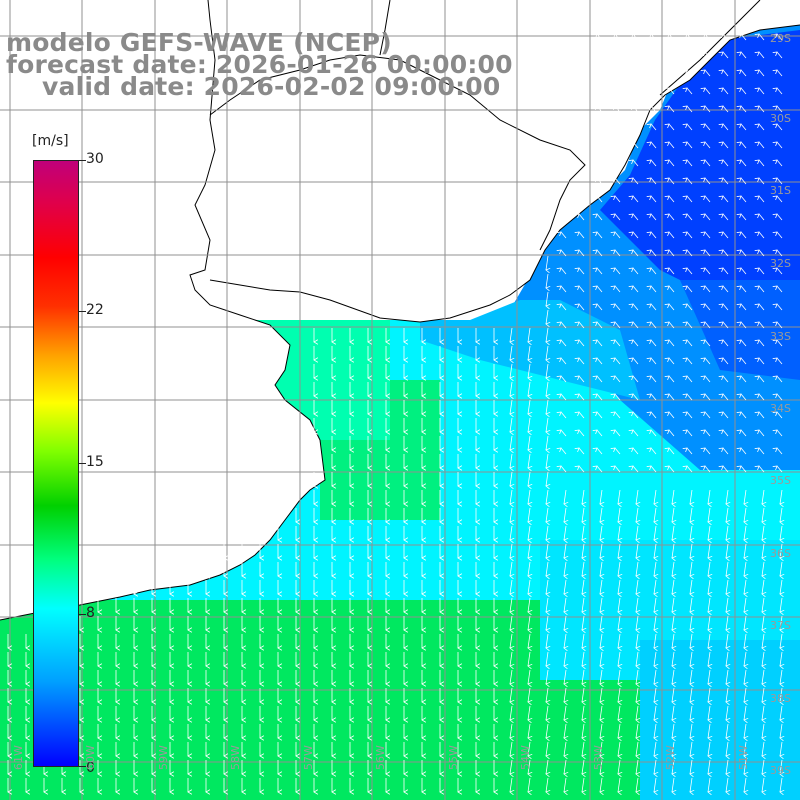 This screenshot has height=800, width=800. Describe the element at coordinates (780, 263) in the screenshot. I see `lat-label: 32S` at that location.